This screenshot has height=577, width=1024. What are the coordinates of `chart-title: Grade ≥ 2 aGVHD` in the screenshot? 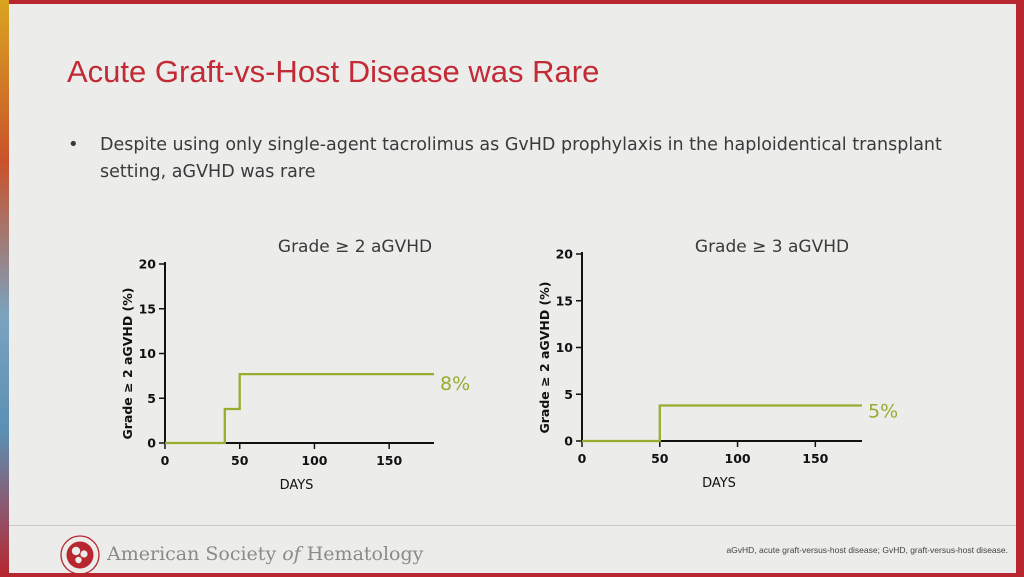 It's located at (355, 247).